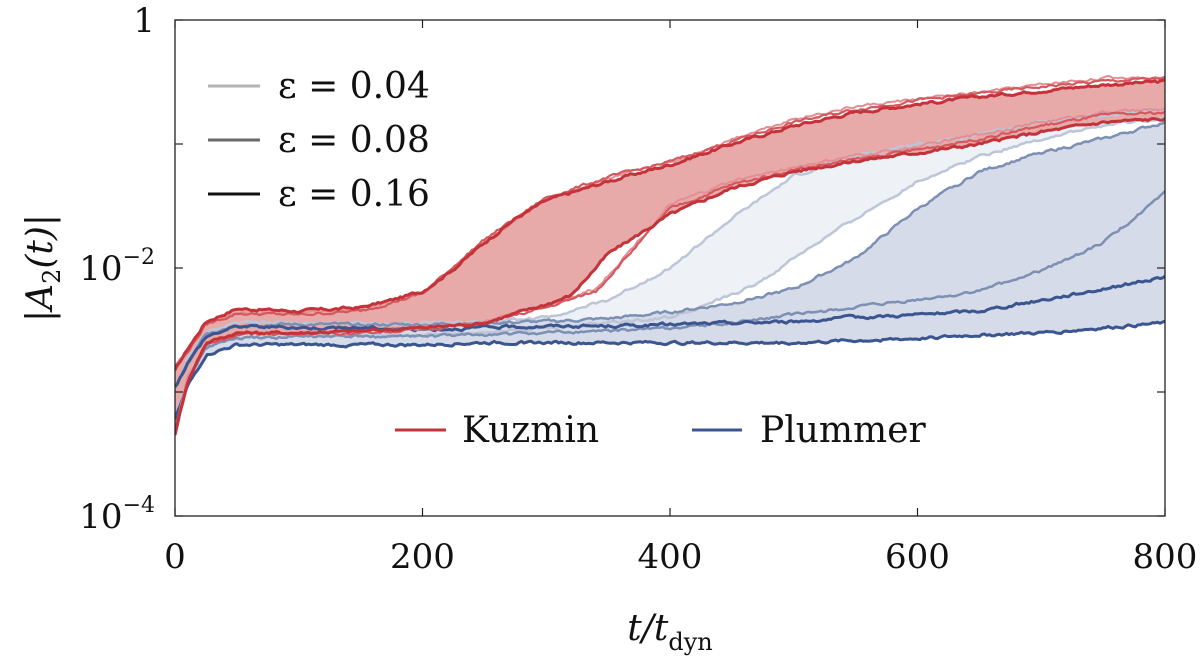  Describe the element at coordinates (175, 557) in the screenshot. I see `x-tick-label: 0` at that location.